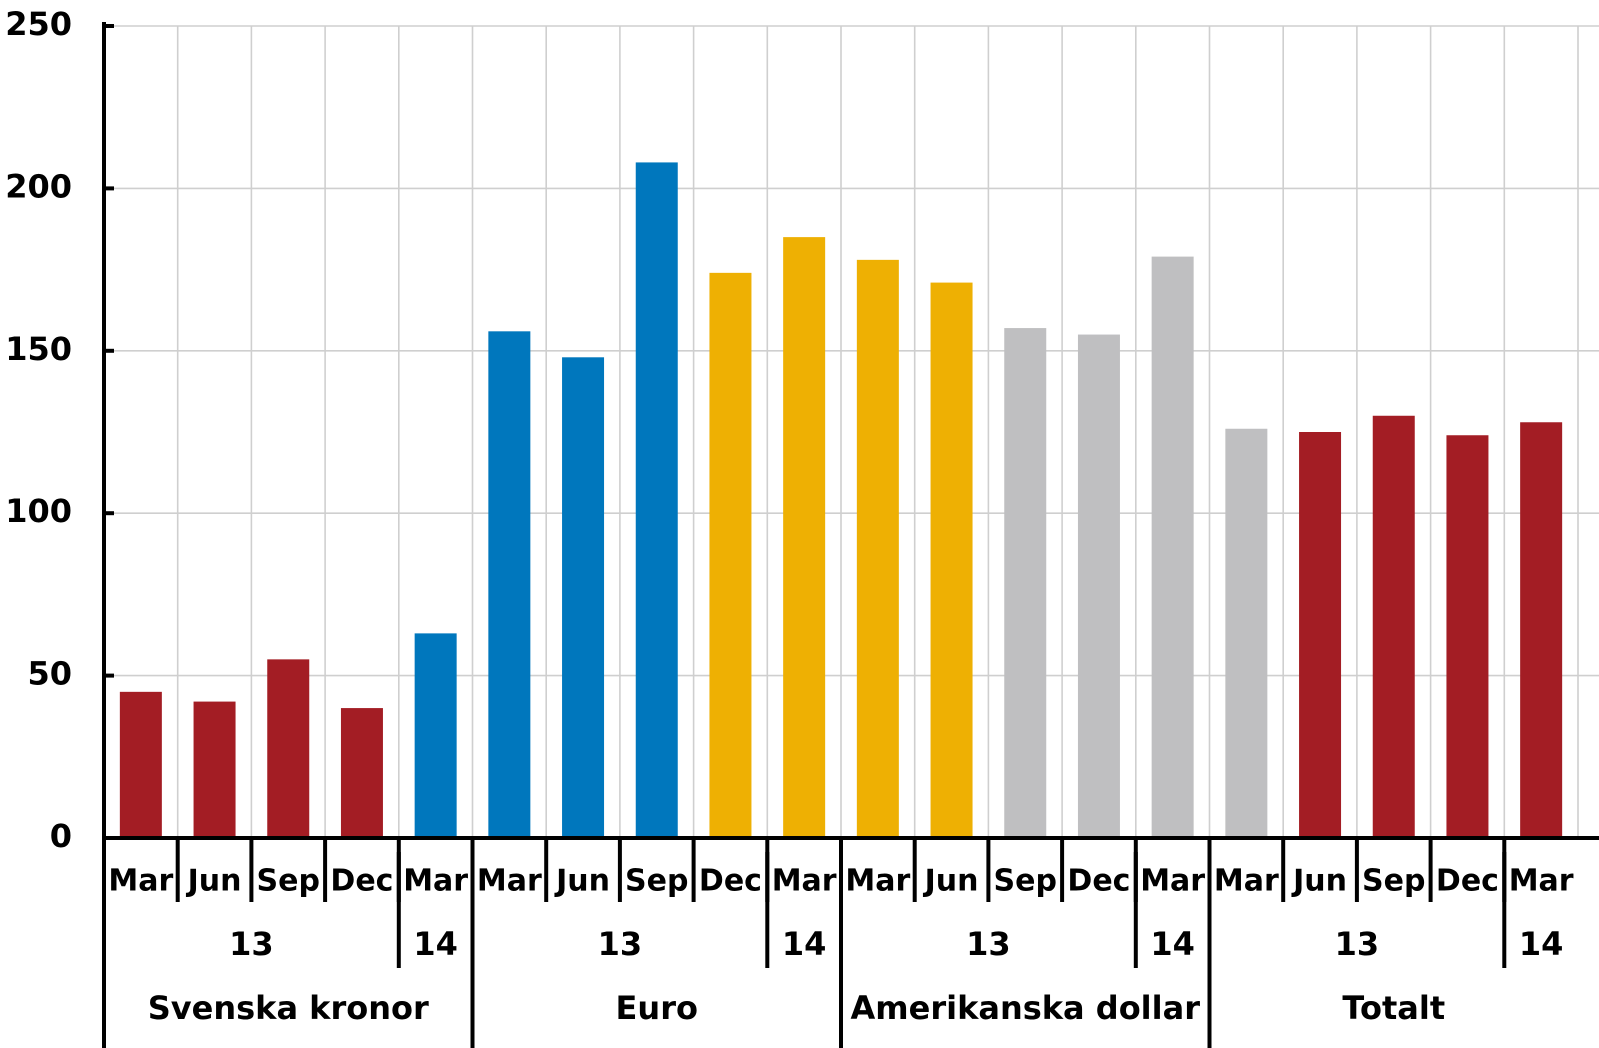 This screenshot has height=1048, width=1599. Describe the element at coordinates (38, 511) in the screenshot. I see `y-tick-label: 100` at that location.